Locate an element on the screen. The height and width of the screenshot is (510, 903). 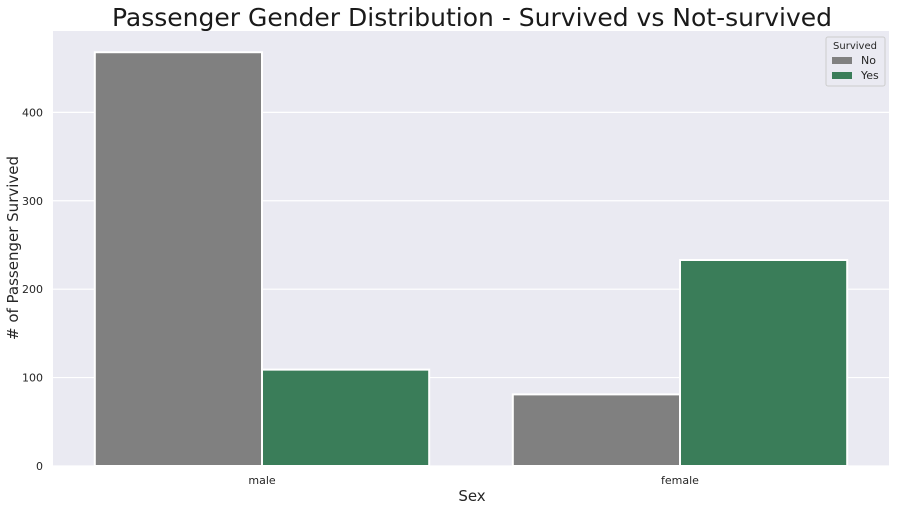
x-tick-label: female is located at coordinates (680, 480).